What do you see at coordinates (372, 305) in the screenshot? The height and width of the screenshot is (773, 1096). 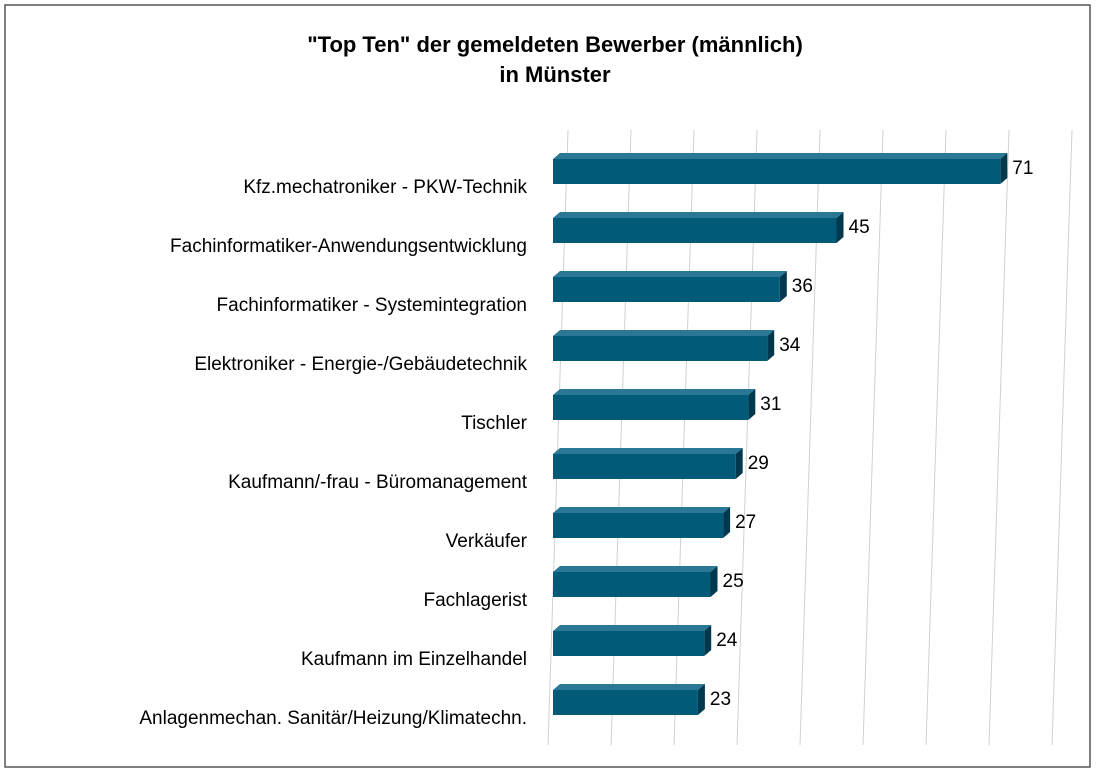 I see `y-tick-label: Fachinformatiker - Systemintegration` at bounding box center [372, 305].